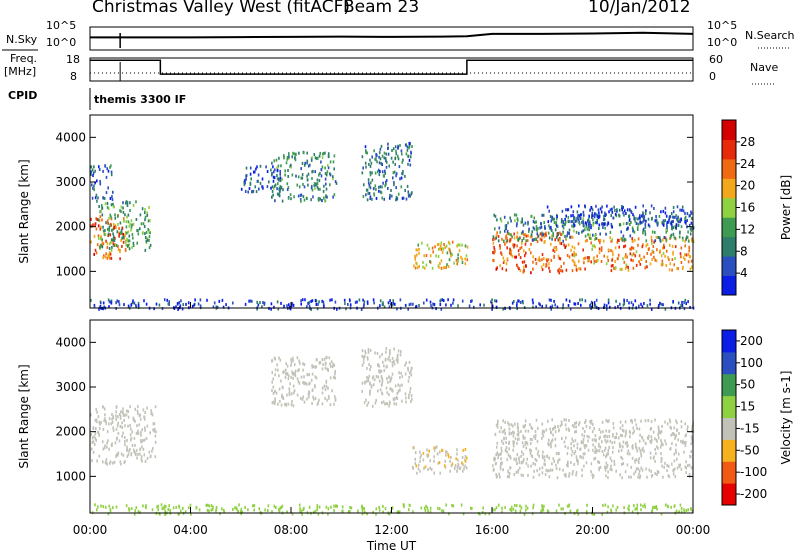 This screenshot has width=800, height=554. I want to click on velocity-colorbar-segment, so click(729, 385).